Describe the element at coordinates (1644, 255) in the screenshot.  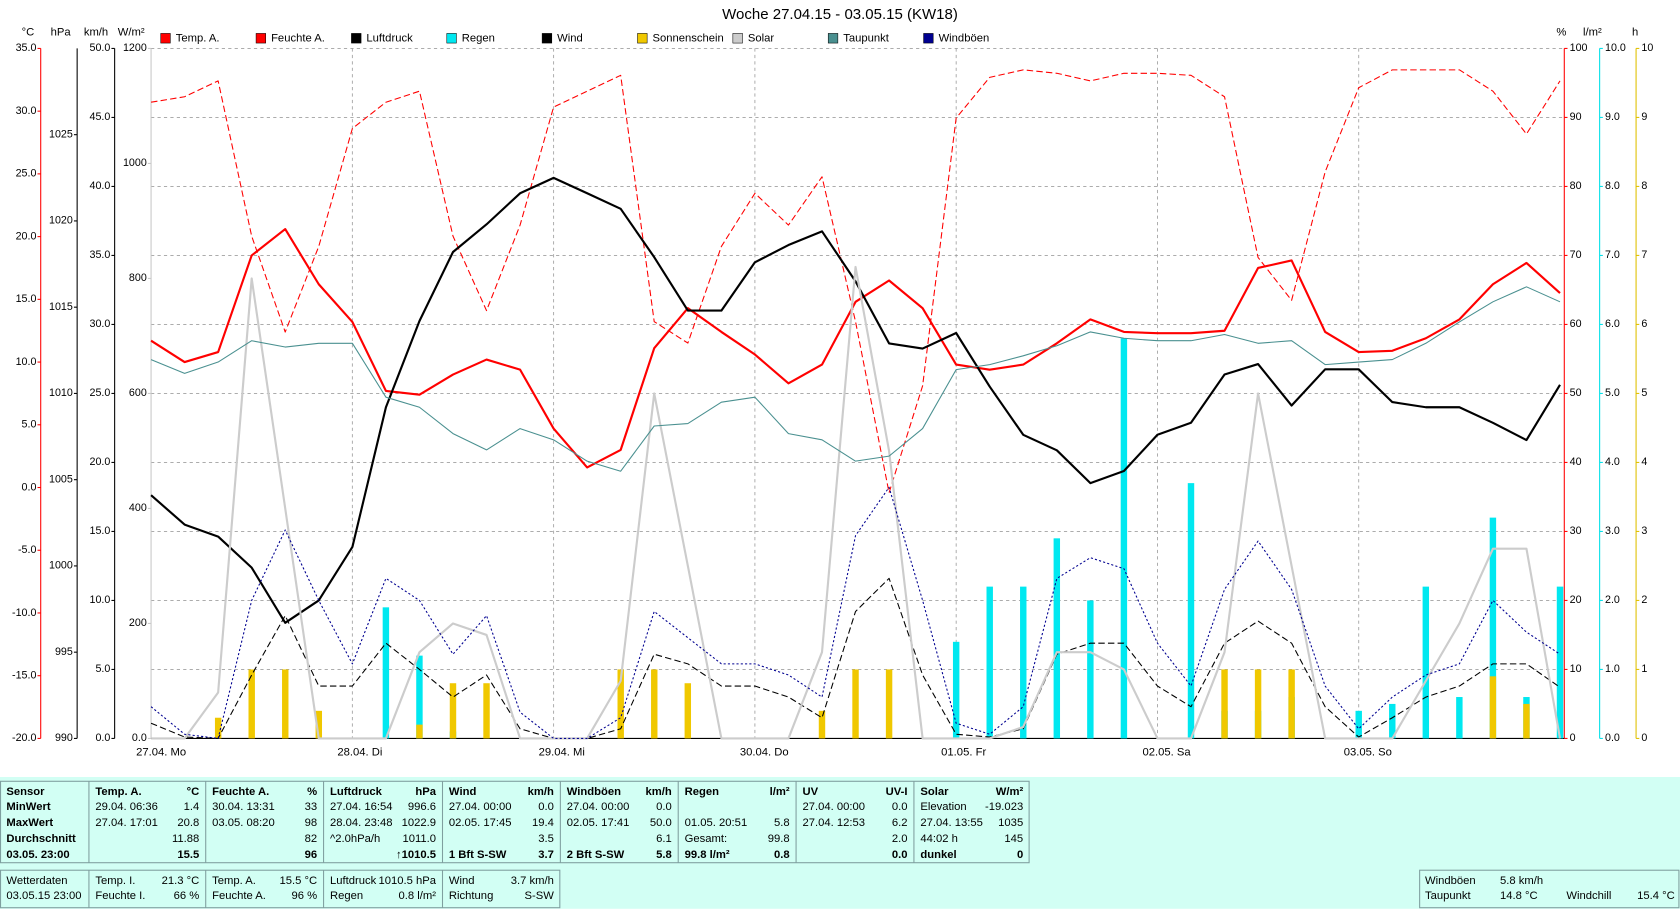
I see `y-tick-label: 7` at that location.